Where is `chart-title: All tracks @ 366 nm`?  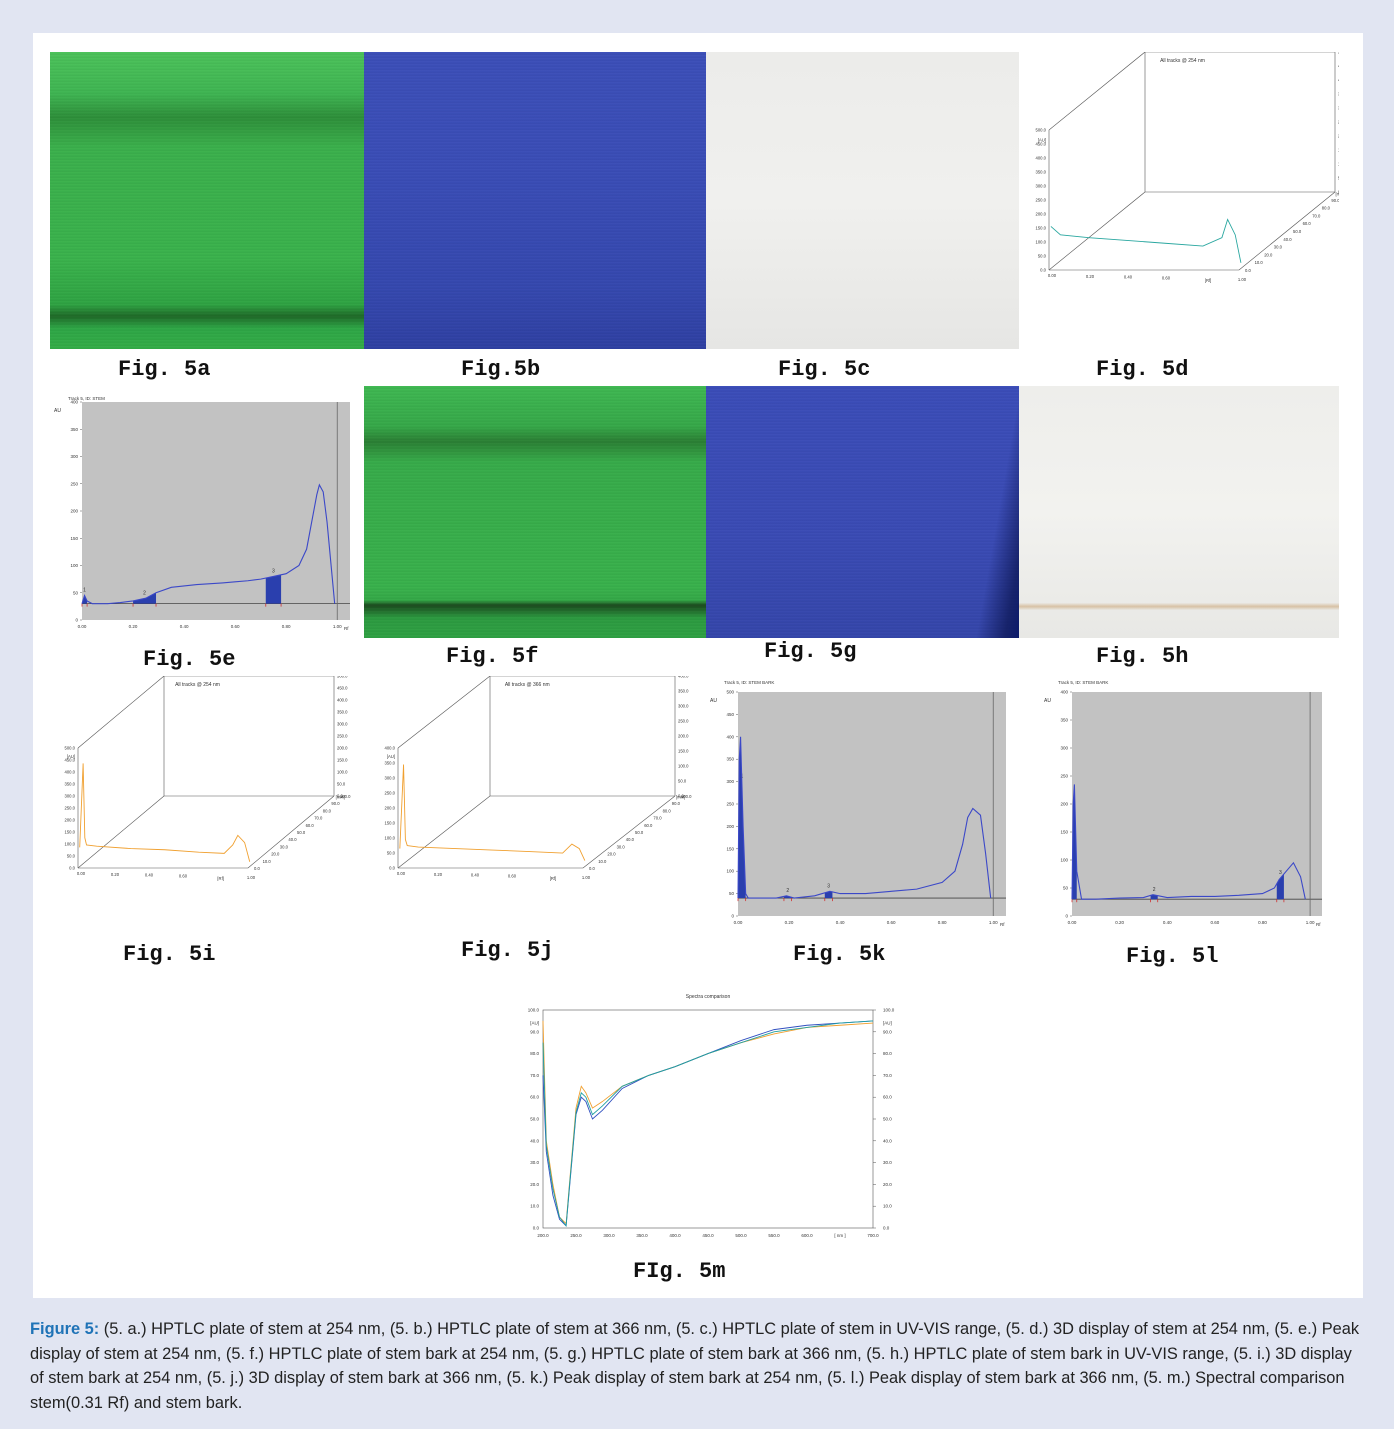 chart-title: All tracks @ 366 nm is located at coordinates (527, 685).